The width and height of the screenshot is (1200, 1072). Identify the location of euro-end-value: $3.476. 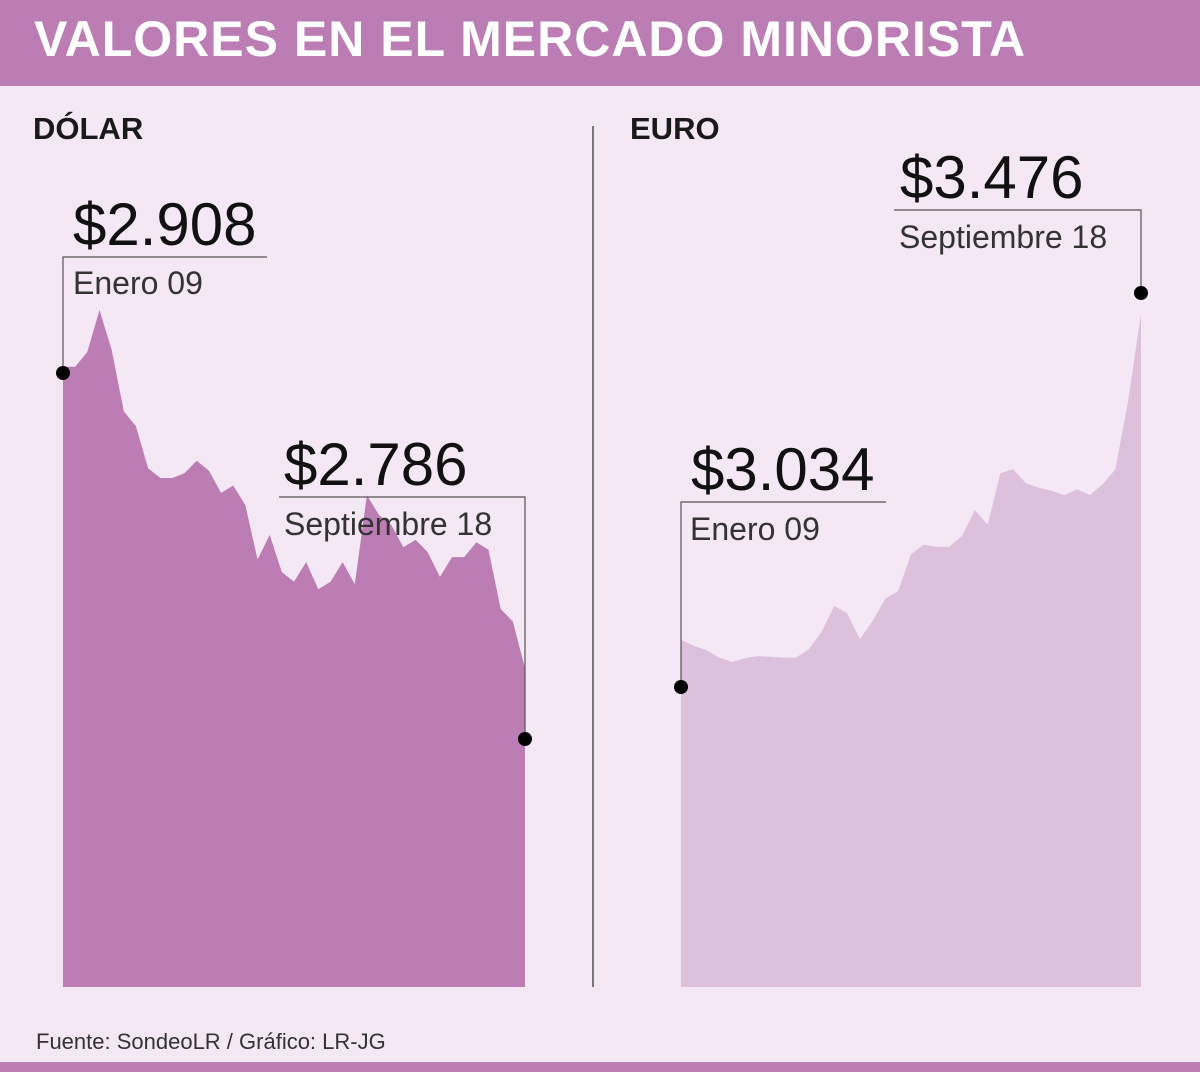
(992, 177).